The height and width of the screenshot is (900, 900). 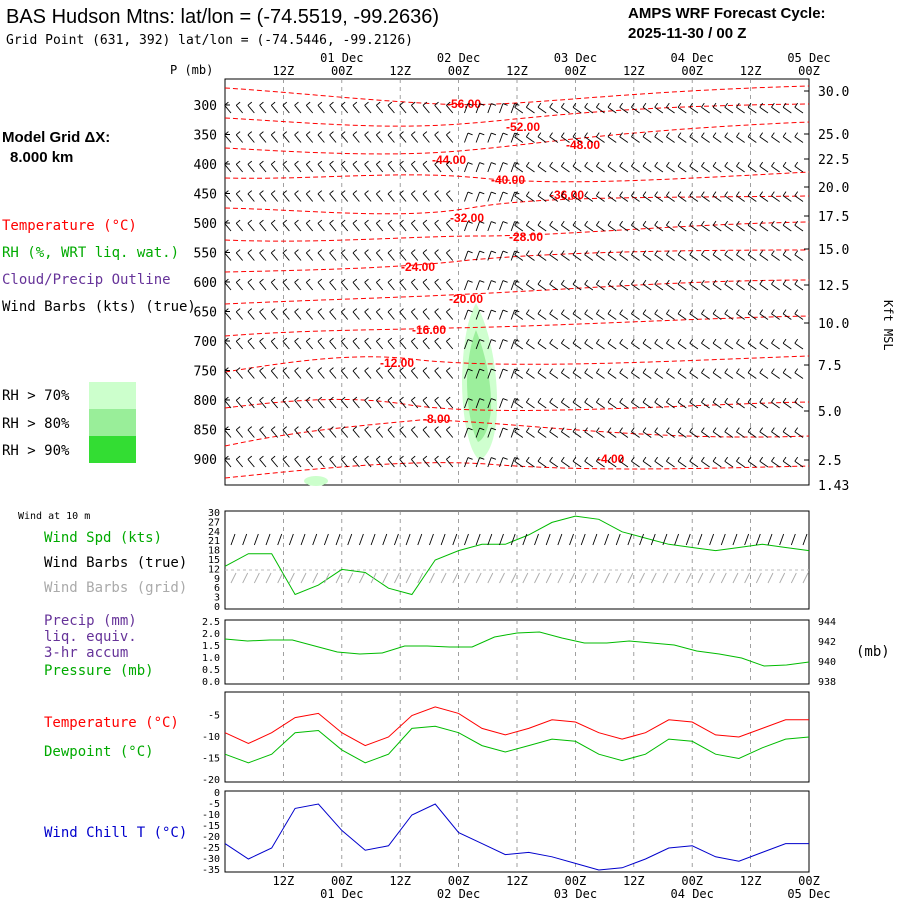 I want to click on top-day-tick-label: 04 Dec, so click(x=692, y=58).